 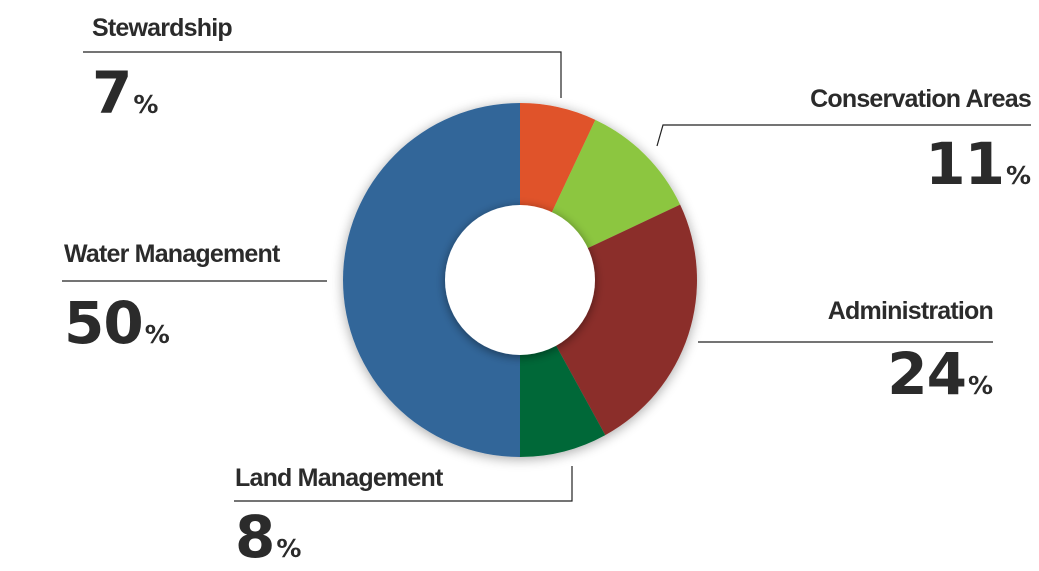 I want to click on value-number: 7, so click(x=112, y=93).